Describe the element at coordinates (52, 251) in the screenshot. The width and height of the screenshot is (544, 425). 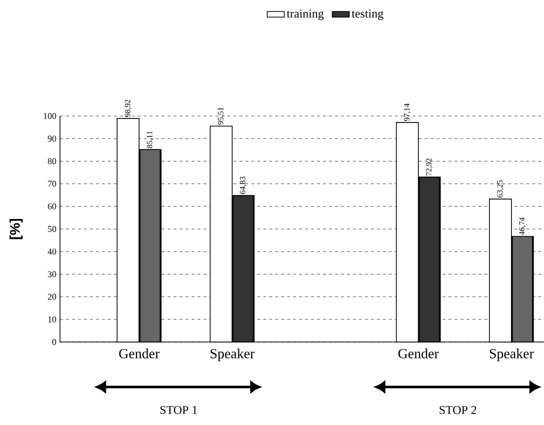
I see `y-tick-label: 40` at that location.